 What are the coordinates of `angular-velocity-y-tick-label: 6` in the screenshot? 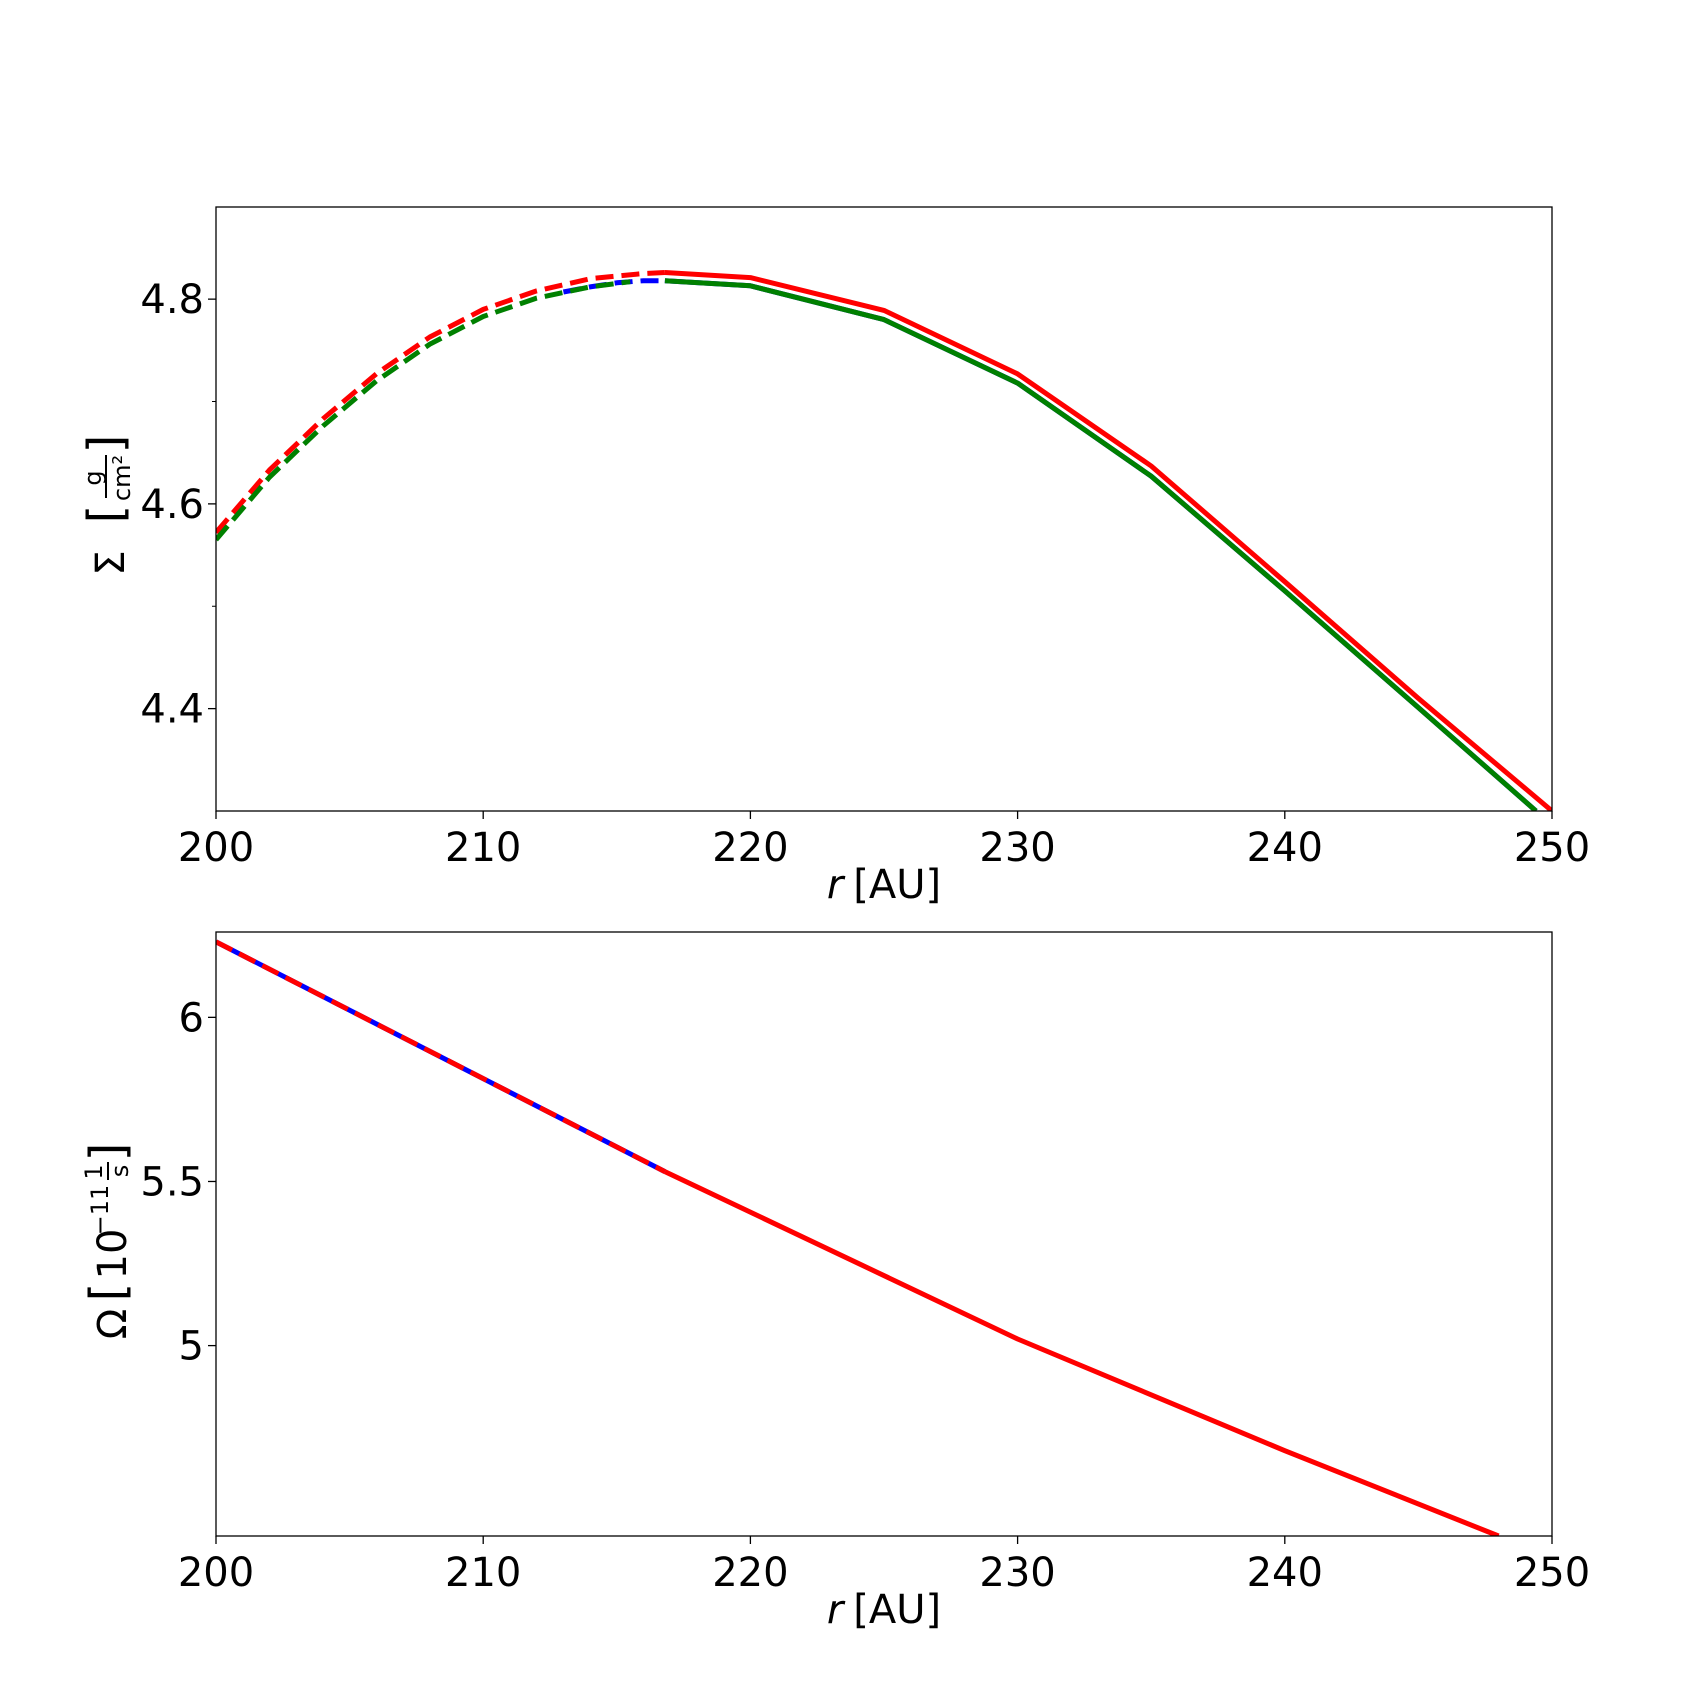 It's located at (191, 1018).